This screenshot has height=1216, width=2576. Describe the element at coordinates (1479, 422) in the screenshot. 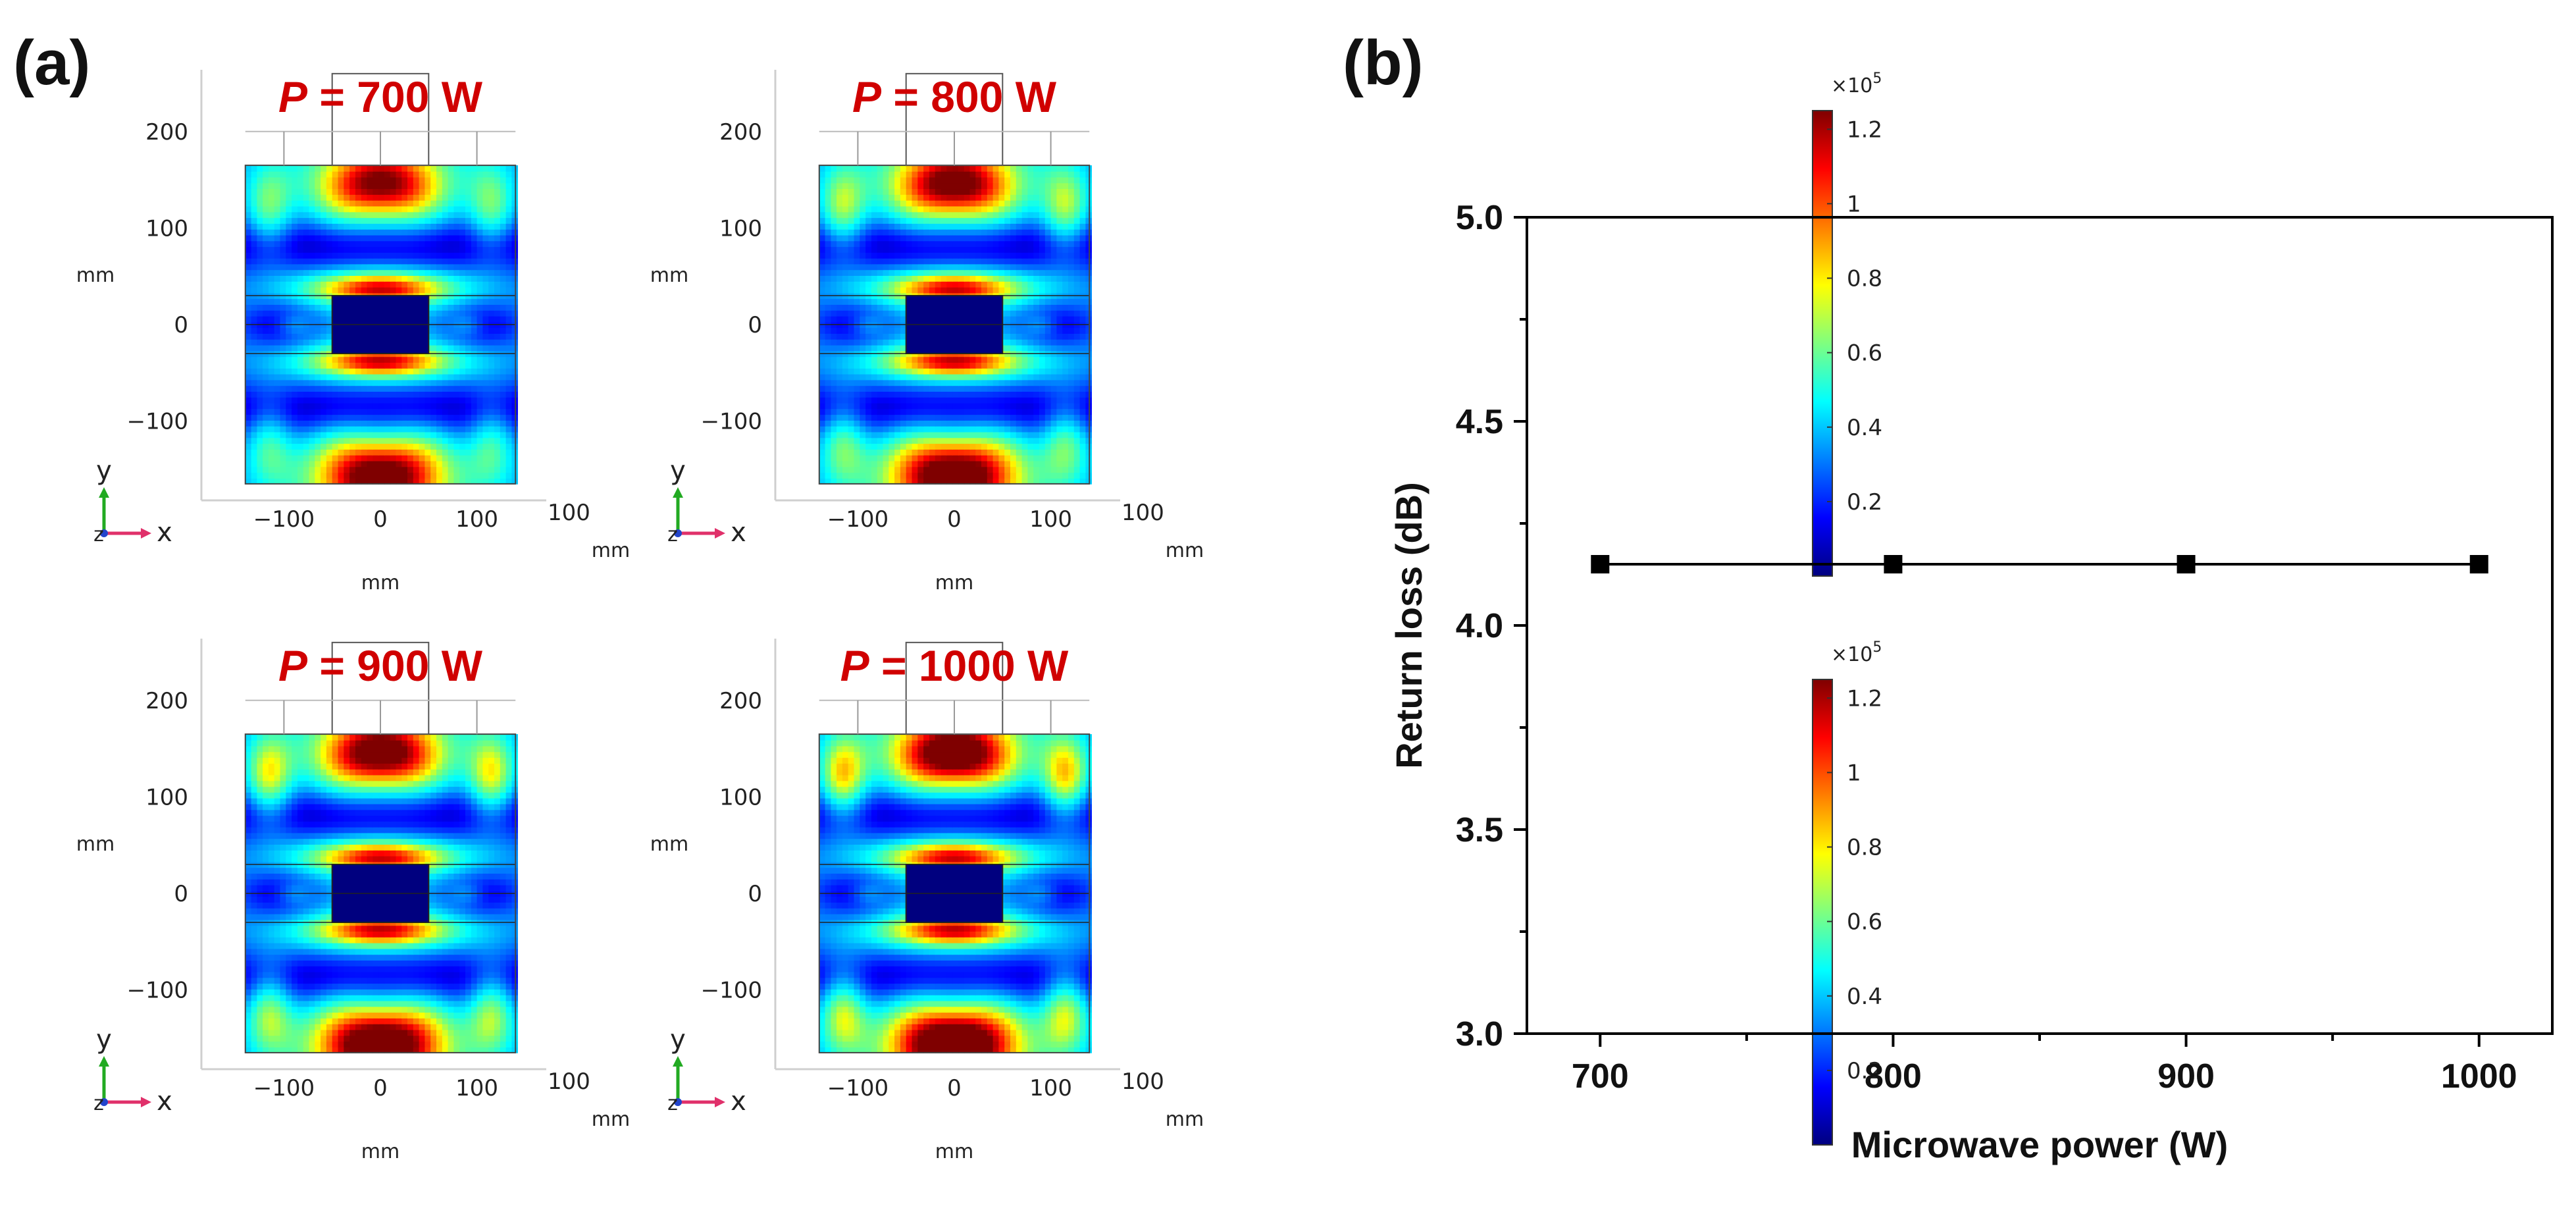

I see `y-tick-label: 4.5` at that location.